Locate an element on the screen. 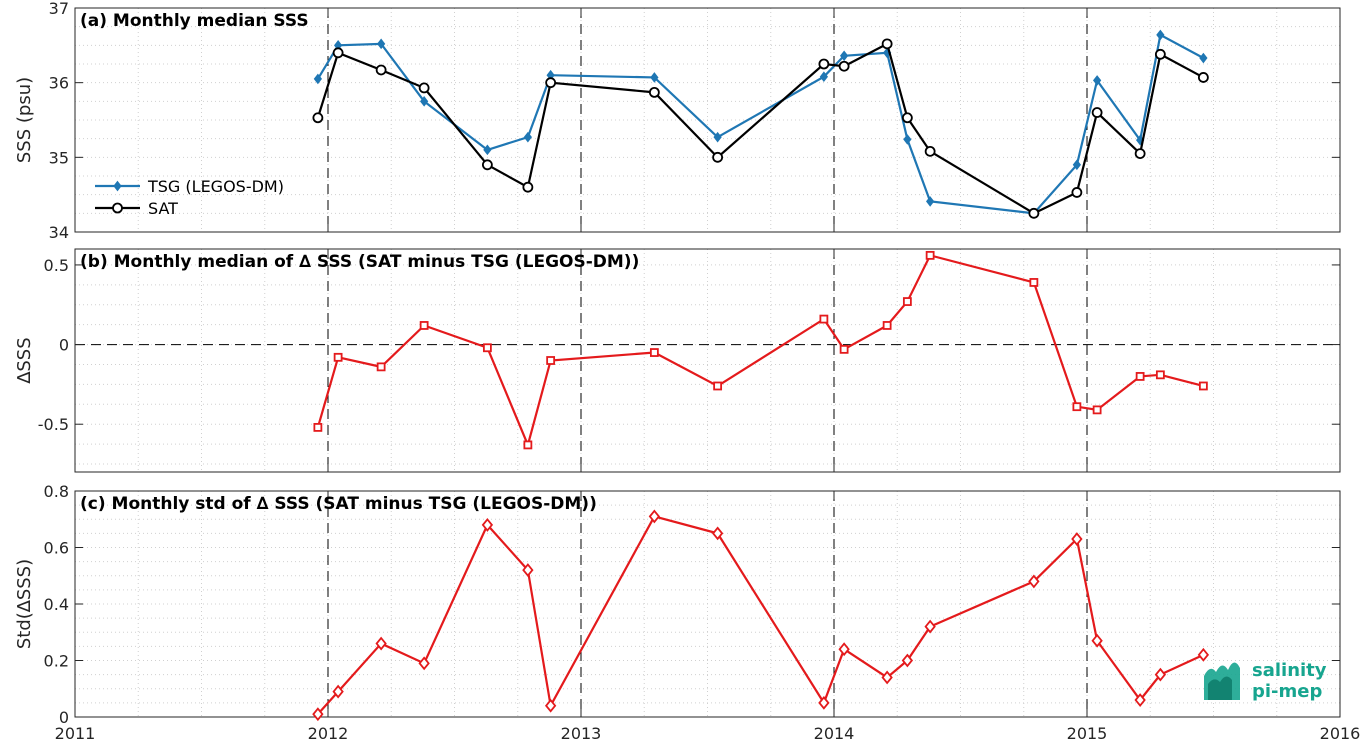  x-tick-label: 2013 is located at coordinates (581, 733).